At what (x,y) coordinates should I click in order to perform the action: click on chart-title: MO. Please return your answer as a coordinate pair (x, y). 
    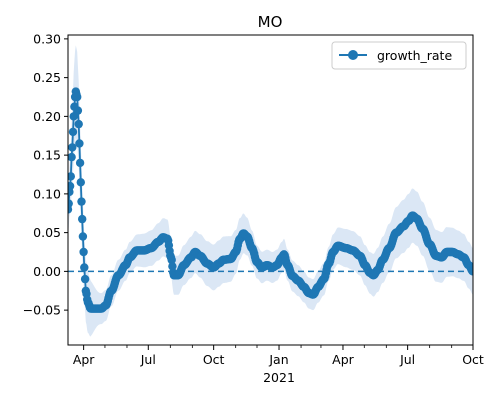
    Looking at the image, I should click on (270, 22).